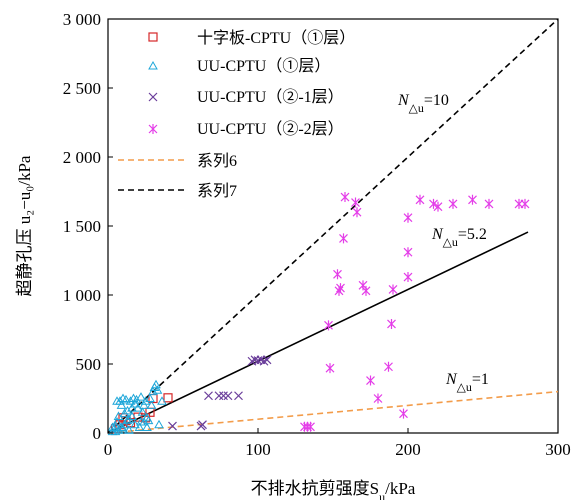  I want to click on legend-marker-square, so click(153, 37).